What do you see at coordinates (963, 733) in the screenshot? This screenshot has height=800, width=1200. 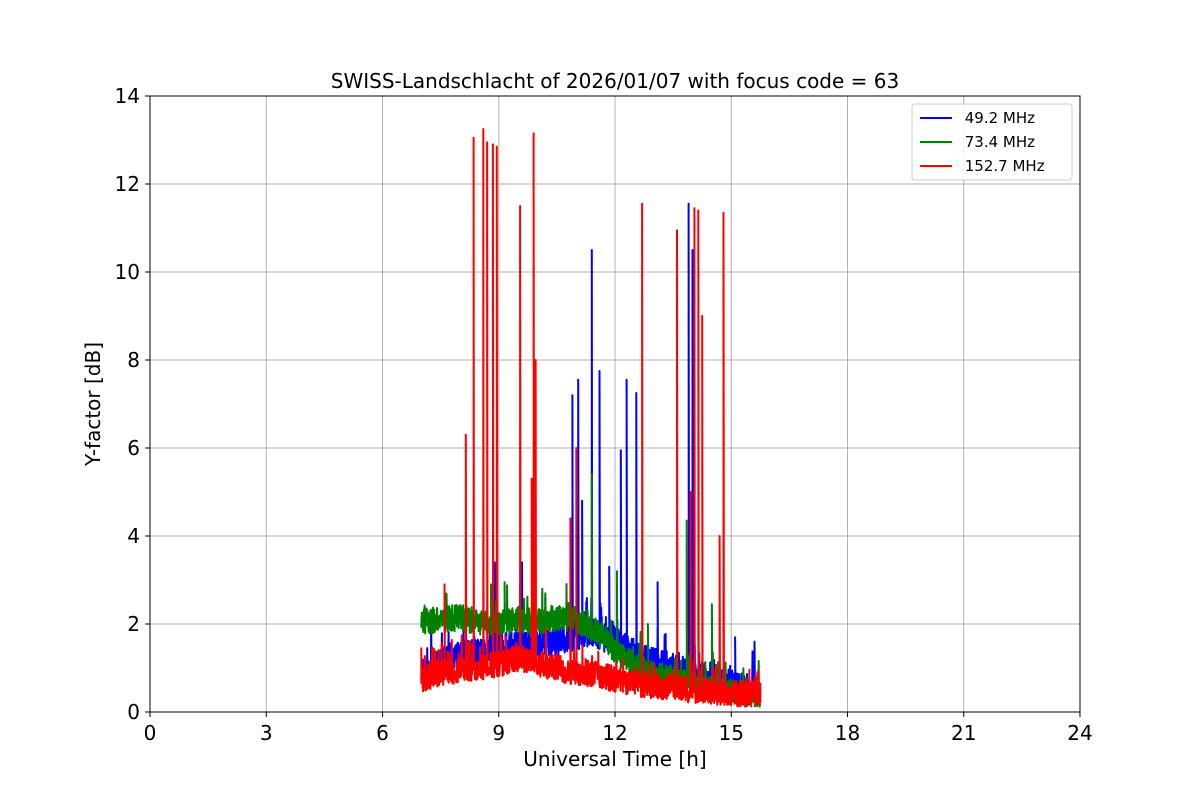 I see `x-tick-label: 21` at bounding box center [963, 733].